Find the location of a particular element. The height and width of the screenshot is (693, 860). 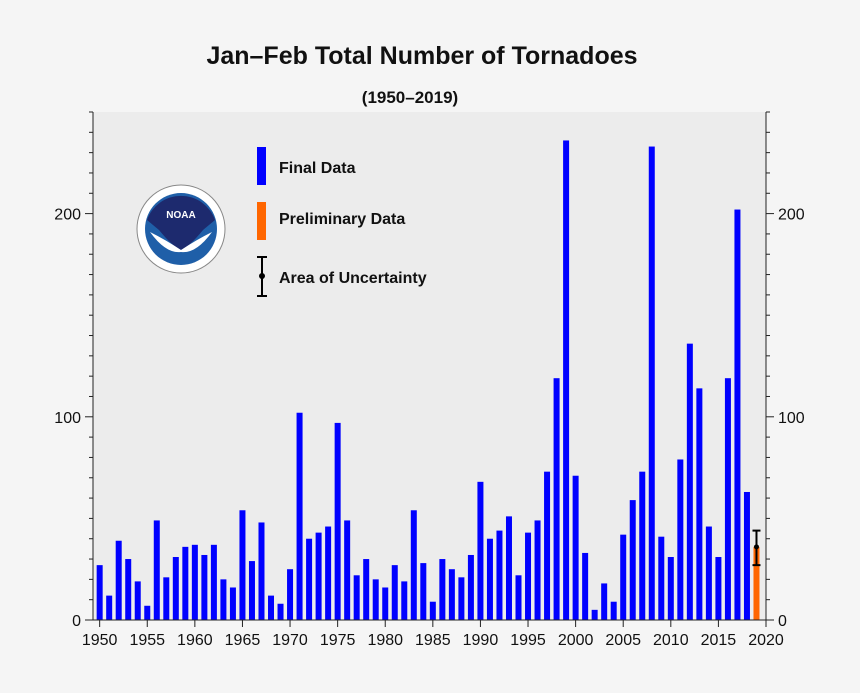

chart-subtitle: (1950–2019) is located at coordinates (410, 97).